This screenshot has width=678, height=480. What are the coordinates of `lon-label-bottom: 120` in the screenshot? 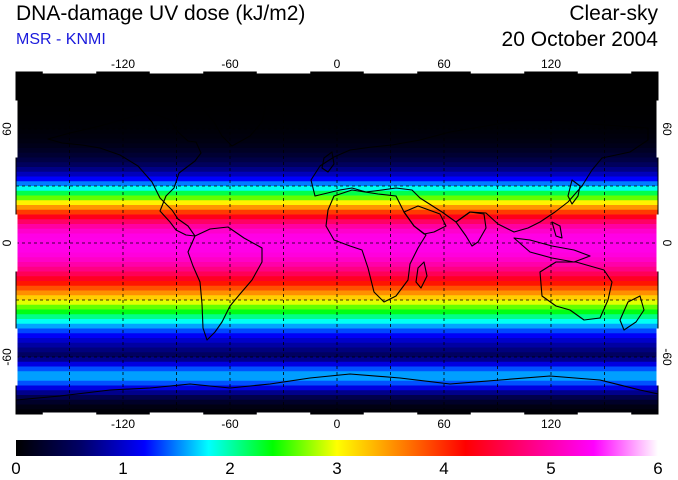 It's located at (551, 424).